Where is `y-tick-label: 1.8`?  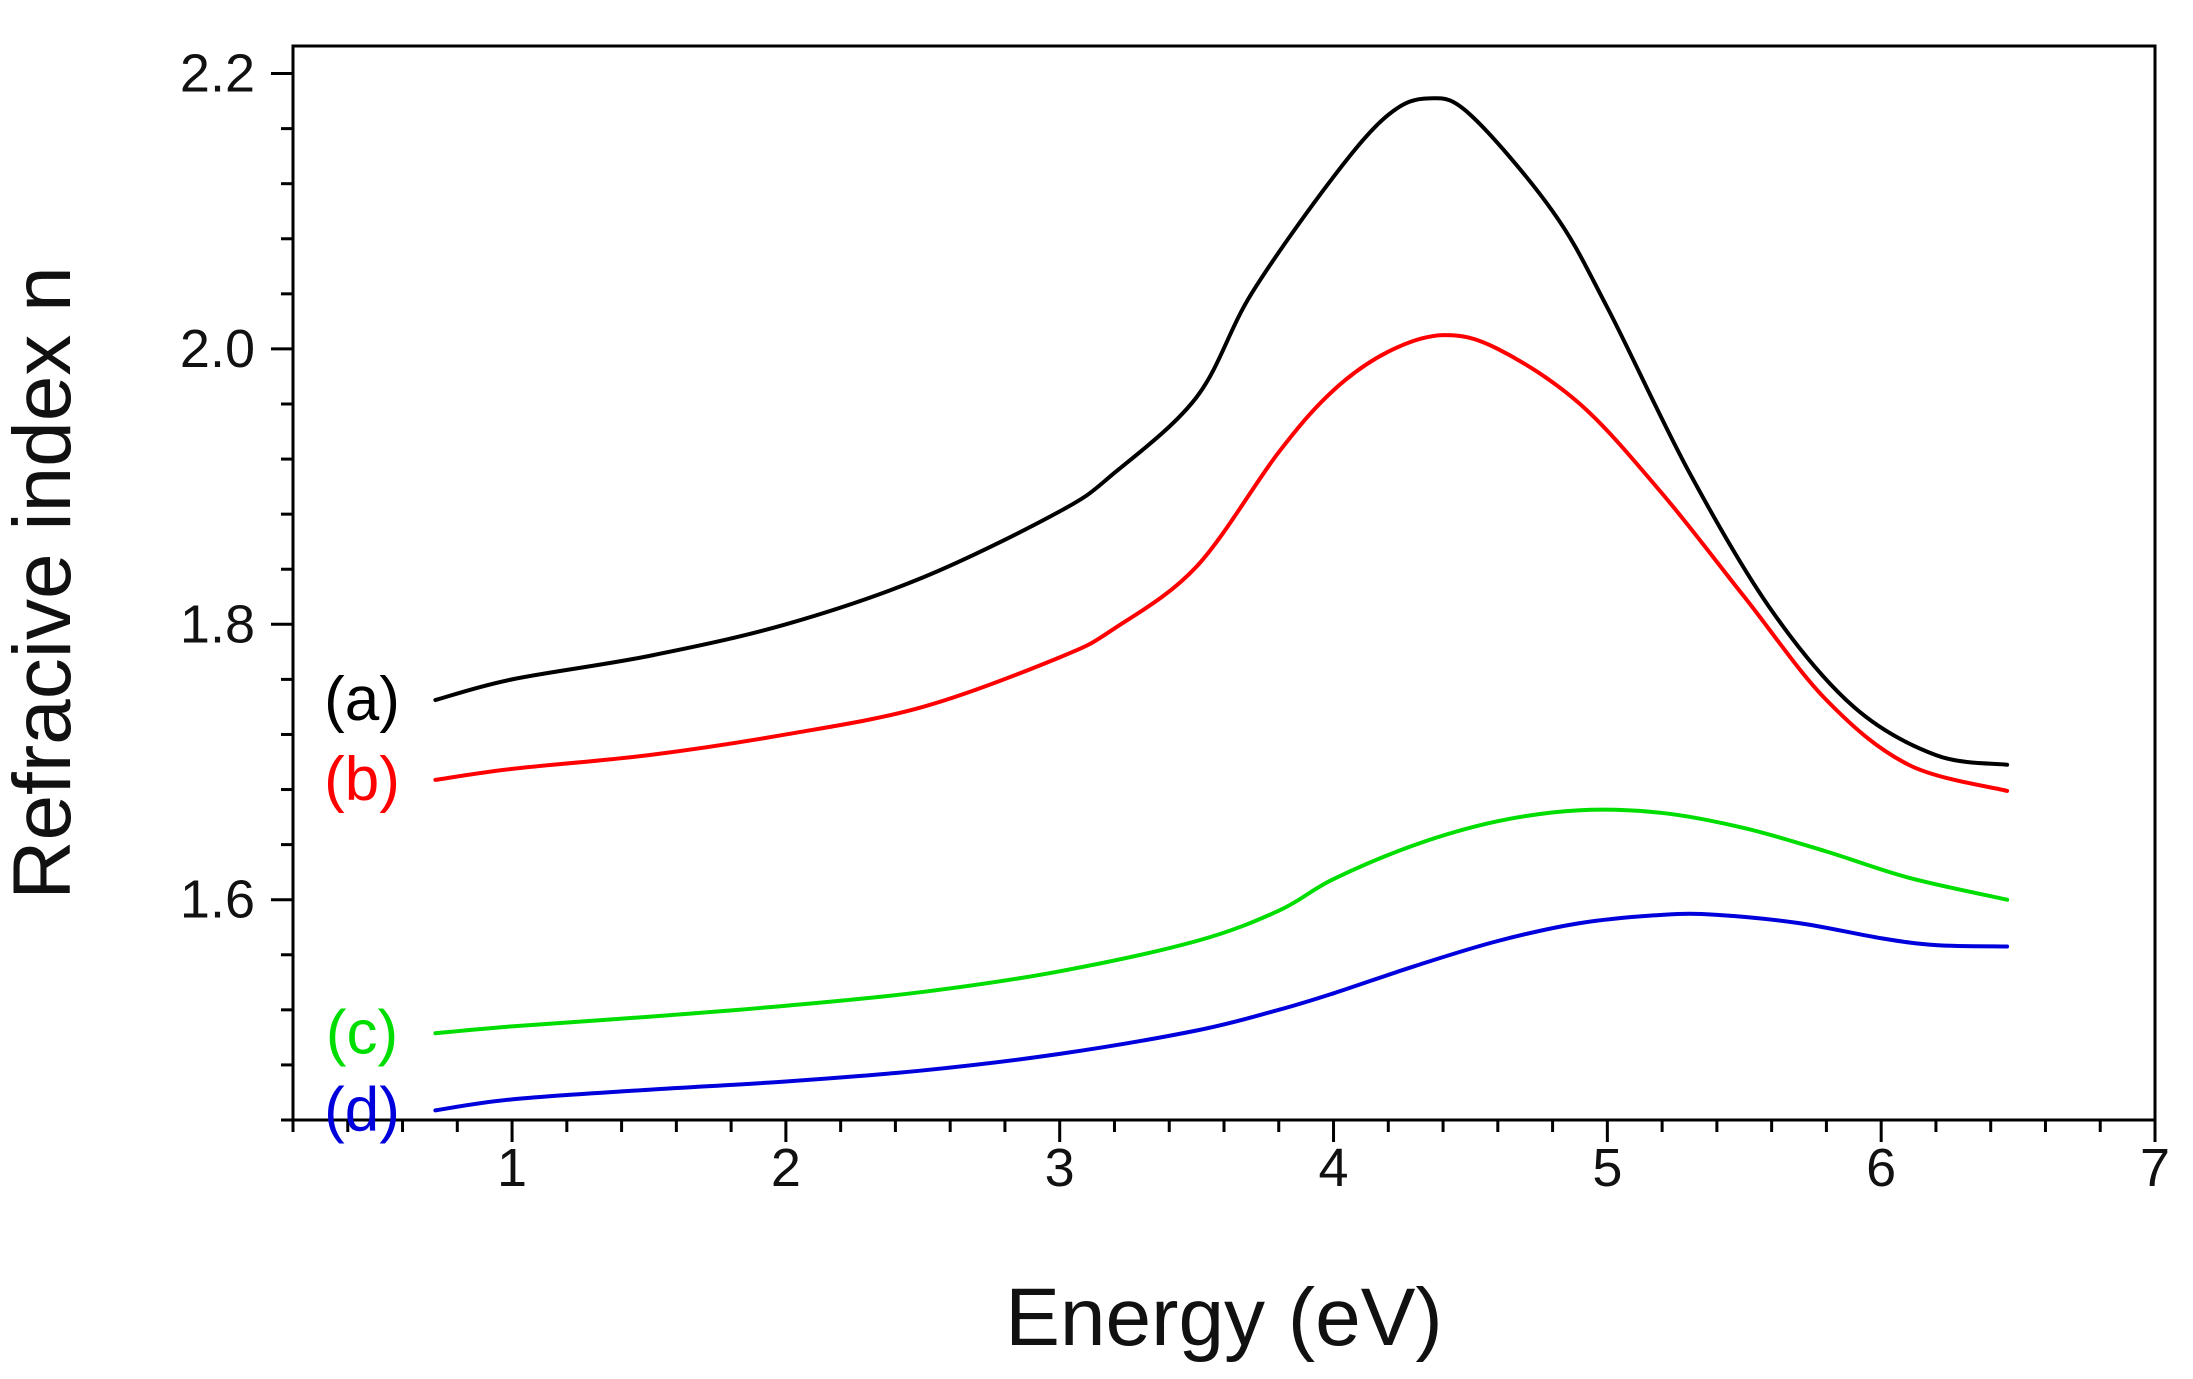
y-tick-label: 1.8 is located at coordinates (217, 624).